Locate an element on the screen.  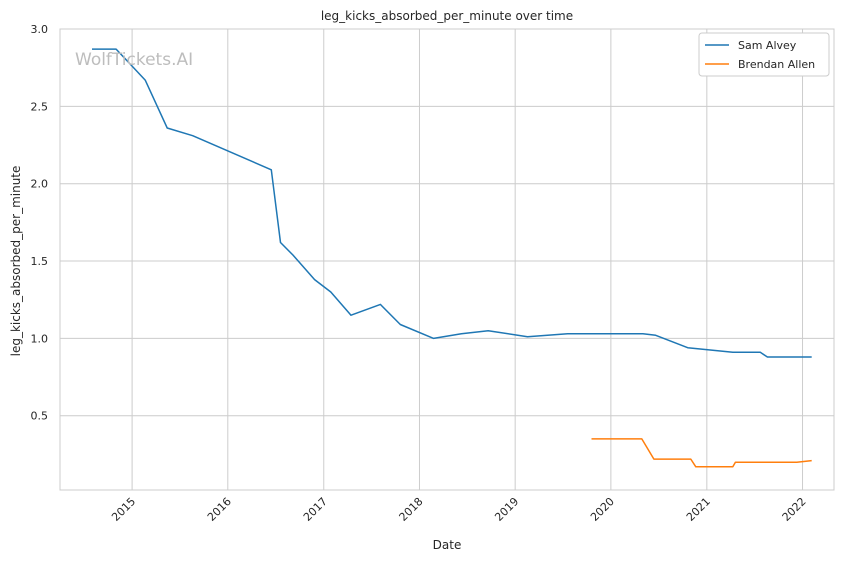
y-tick-label: 1.0 is located at coordinates (40, 338).